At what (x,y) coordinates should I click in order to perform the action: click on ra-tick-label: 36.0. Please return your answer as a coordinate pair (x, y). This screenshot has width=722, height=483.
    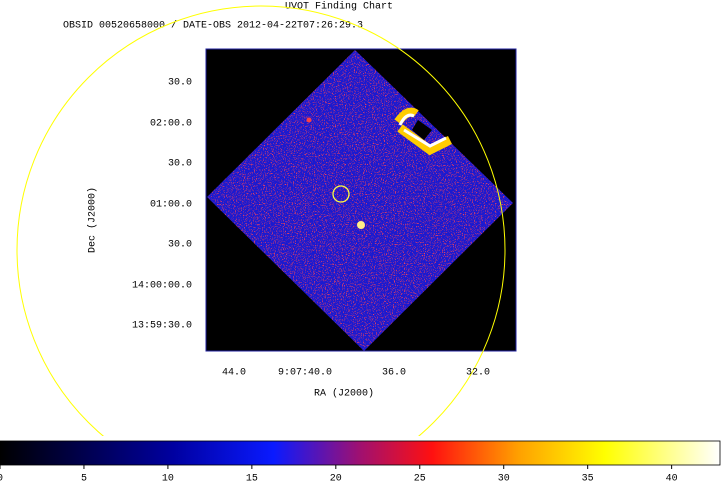
    Looking at the image, I should click on (394, 373).